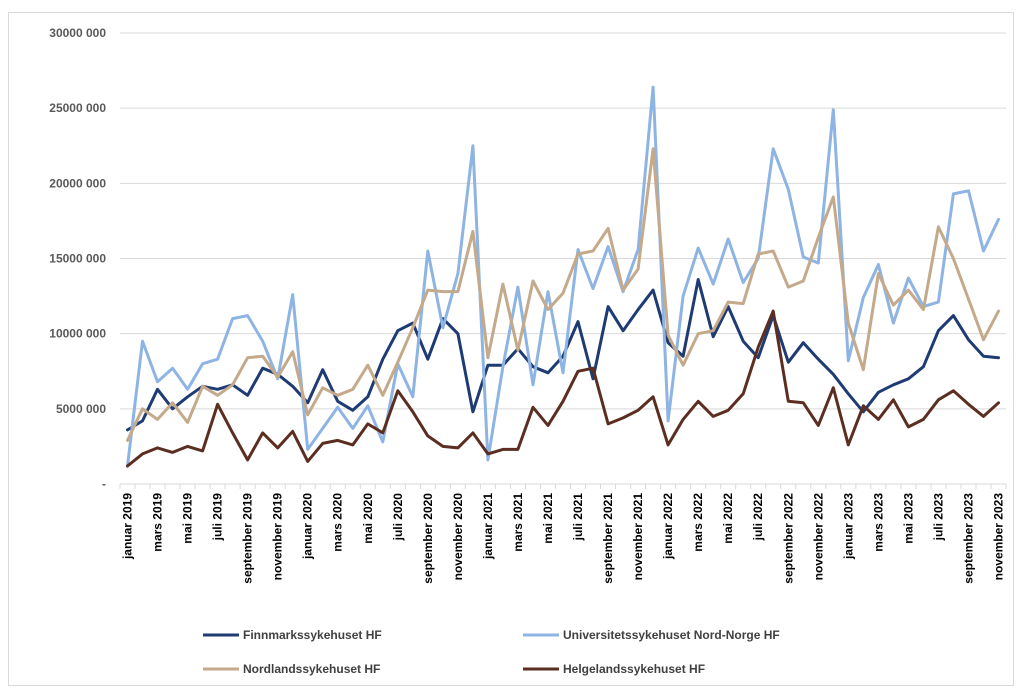 The height and width of the screenshot is (693, 1021). Describe the element at coordinates (188, 518) in the screenshot. I see `x-tick-label: mai 2019` at that location.